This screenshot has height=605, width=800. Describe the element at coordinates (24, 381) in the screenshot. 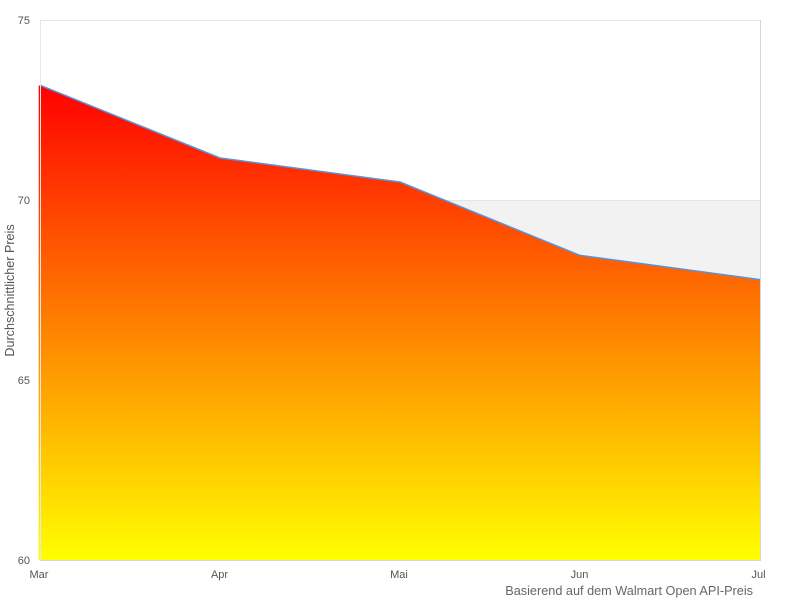

I see `svg-text: 65` at that location.